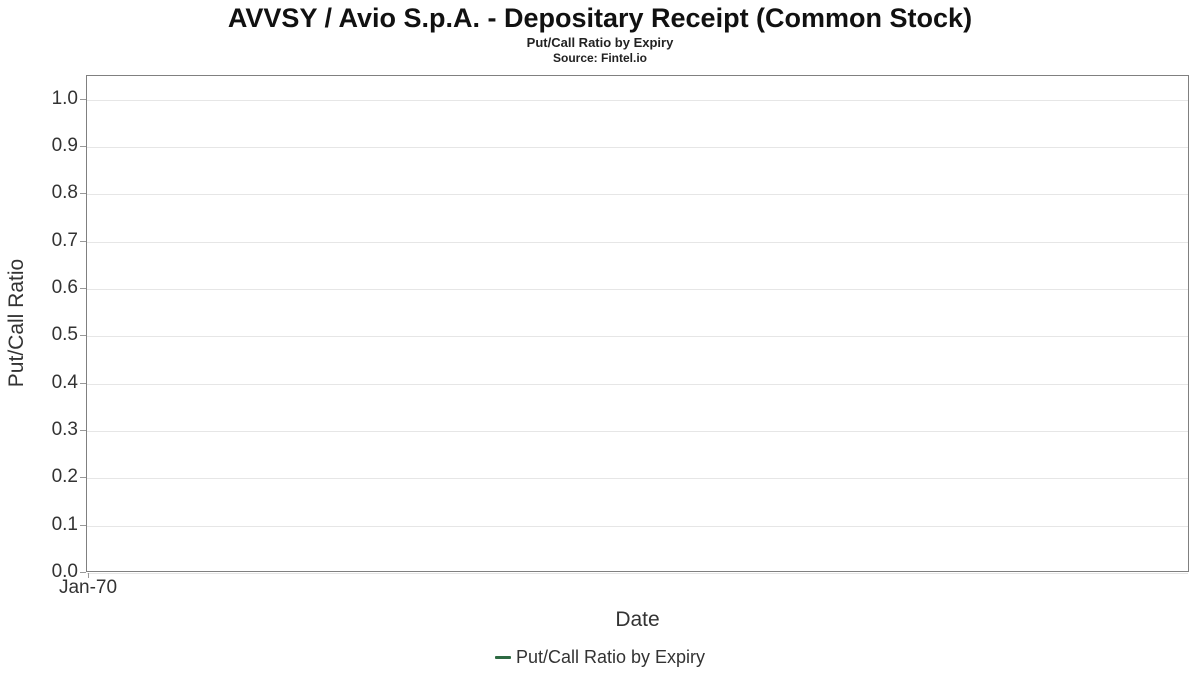 The height and width of the screenshot is (675, 1200). What do you see at coordinates (64, 524) in the screenshot?
I see `y-axis-tick-label: 0.1` at bounding box center [64, 524].